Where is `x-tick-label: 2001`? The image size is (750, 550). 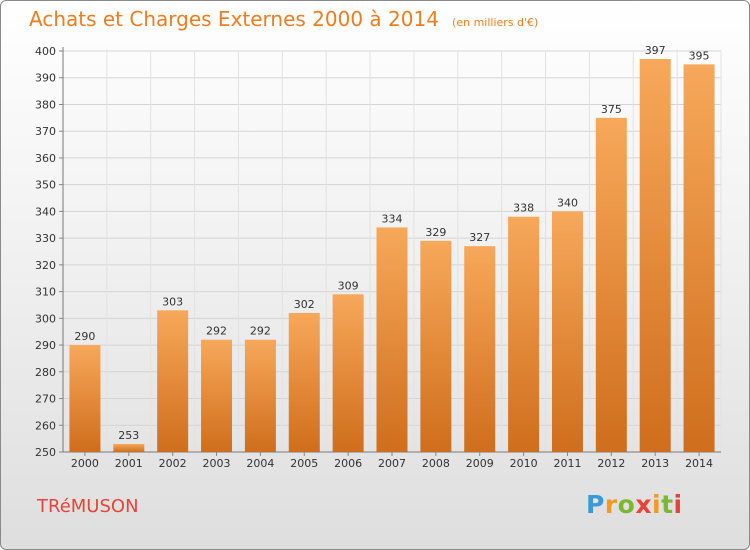
x-tick-label: 2001 is located at coordinates (129, 463).